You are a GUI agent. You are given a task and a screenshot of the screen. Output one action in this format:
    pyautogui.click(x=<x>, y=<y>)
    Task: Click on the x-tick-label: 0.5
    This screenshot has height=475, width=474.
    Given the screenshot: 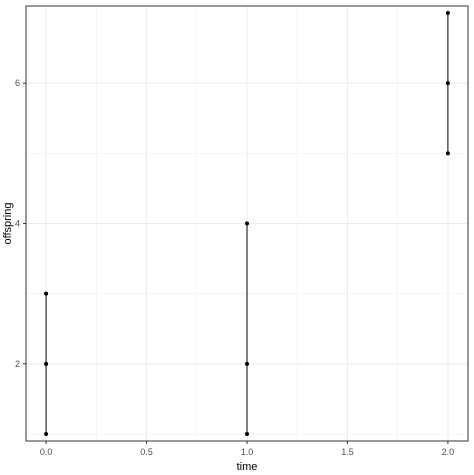 What is the action you would take?
    pyautogui.click(x=146, y=452)
    